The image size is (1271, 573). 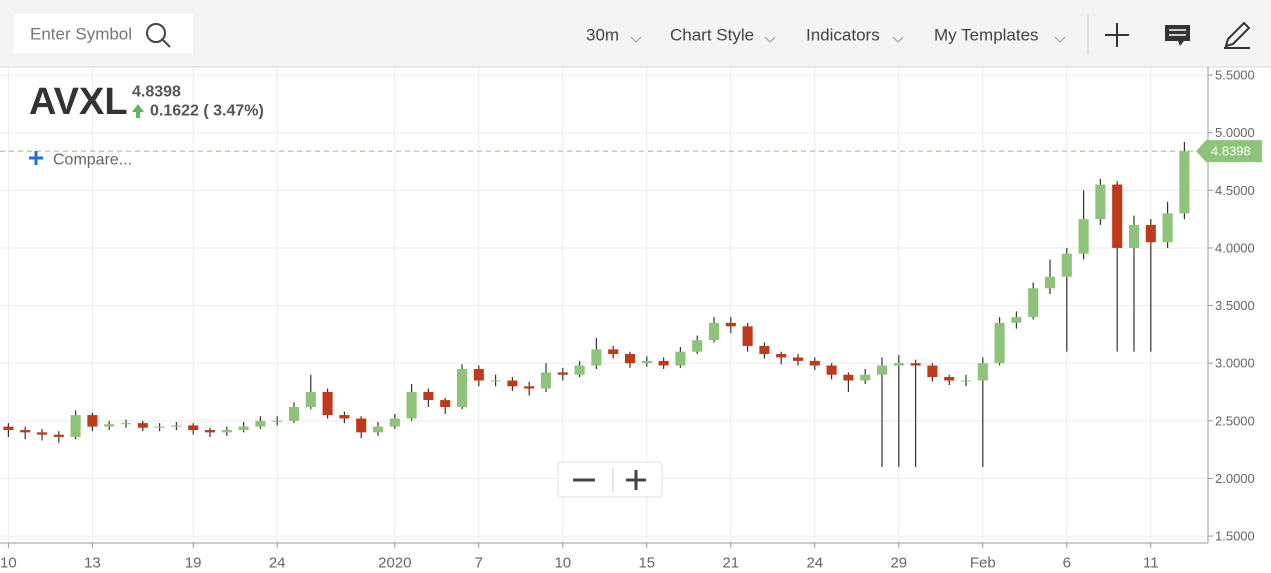 I want to click on y-tick-label: 2.5000, so click(x=1235, y=420).